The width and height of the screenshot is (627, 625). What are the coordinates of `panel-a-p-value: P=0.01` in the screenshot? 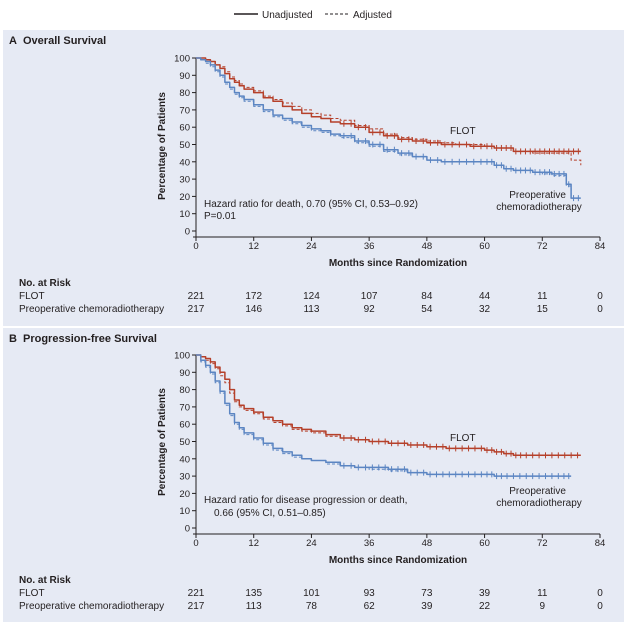 It's located at (220, 216).